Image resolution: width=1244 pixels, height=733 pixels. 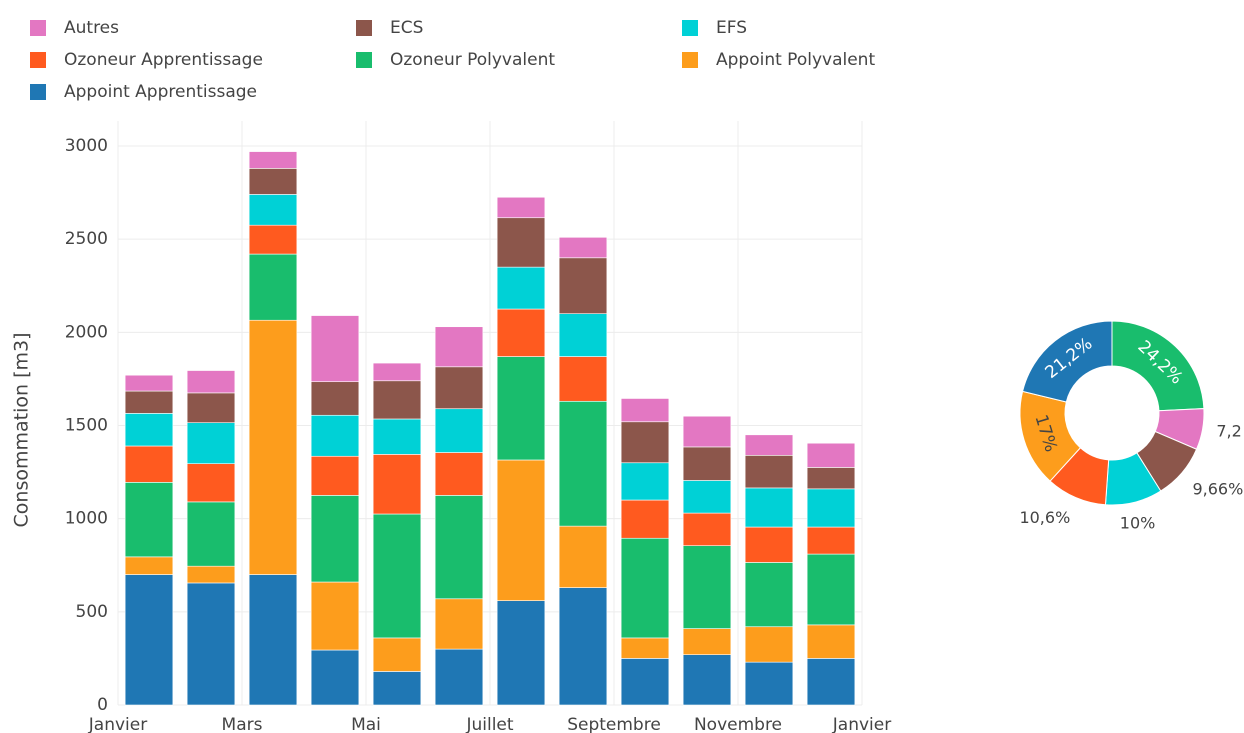 I want to click on pie-label: 7,2, so click(x=1228, y=430).